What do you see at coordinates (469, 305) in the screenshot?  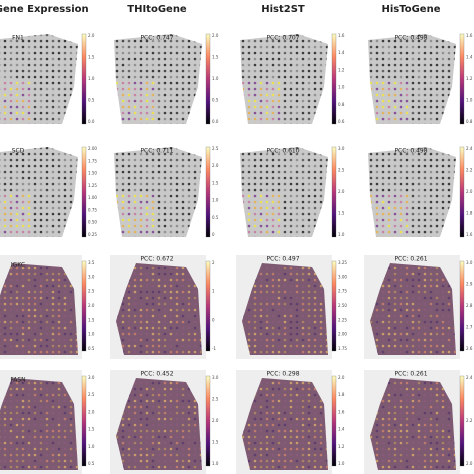 I see `colorbar-tick: 2.8` at bounding box center [469, 305].